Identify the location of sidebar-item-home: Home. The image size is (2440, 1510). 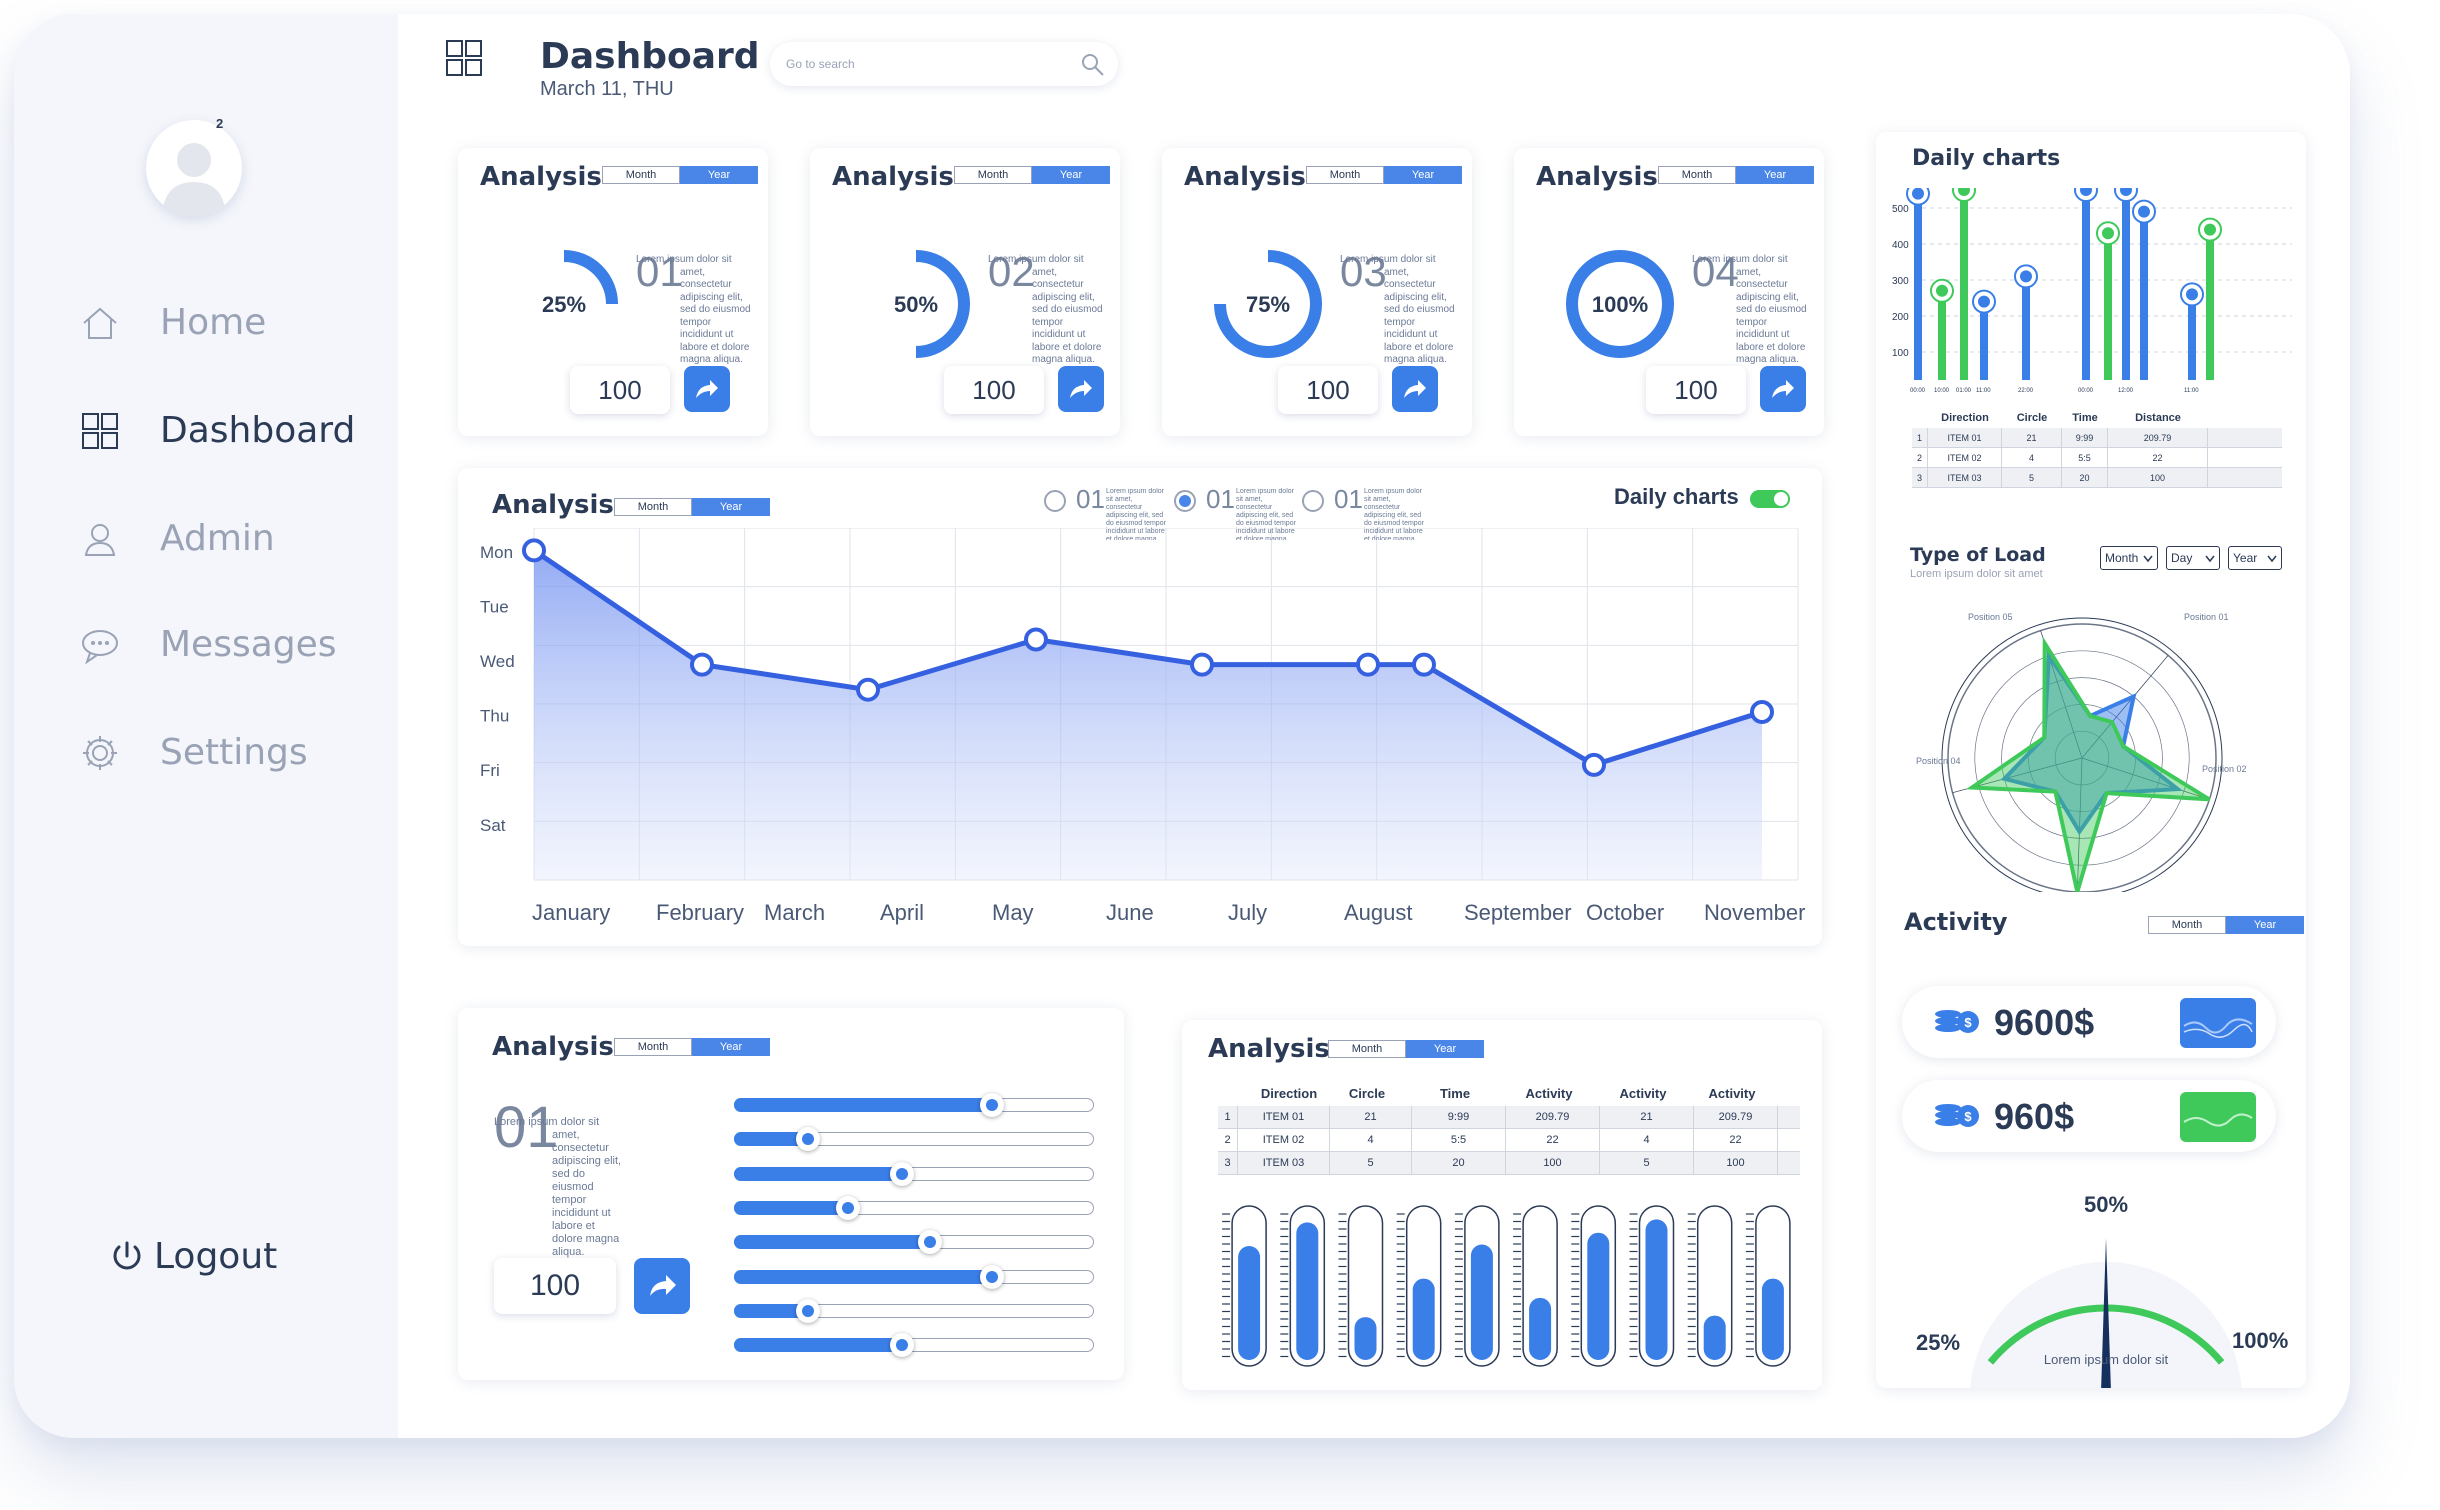
(173, 322).